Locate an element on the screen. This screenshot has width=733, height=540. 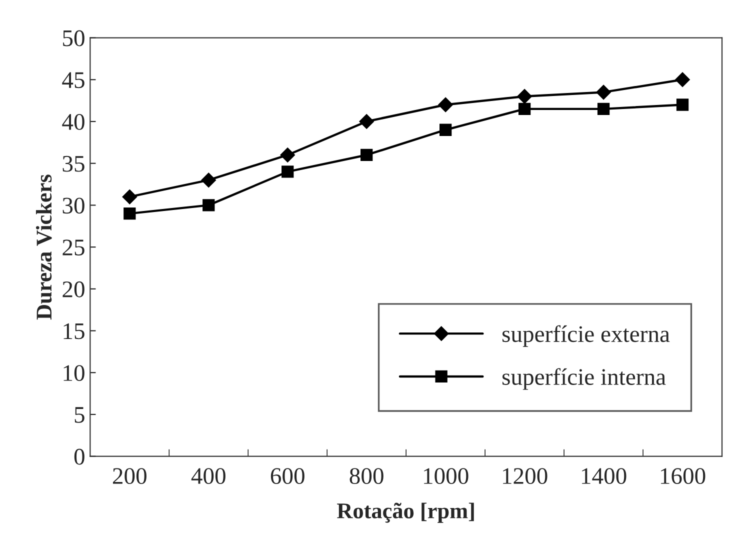
x-tick-label: 1400 is located at coordinates (604, 476).